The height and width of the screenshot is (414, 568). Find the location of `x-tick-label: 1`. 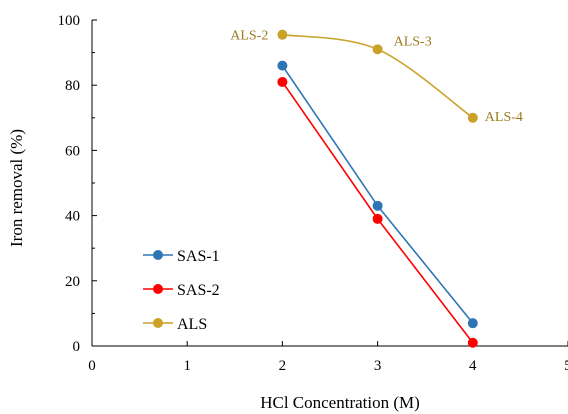

x-tick-label: 1 is located at coordinates (187, 366).